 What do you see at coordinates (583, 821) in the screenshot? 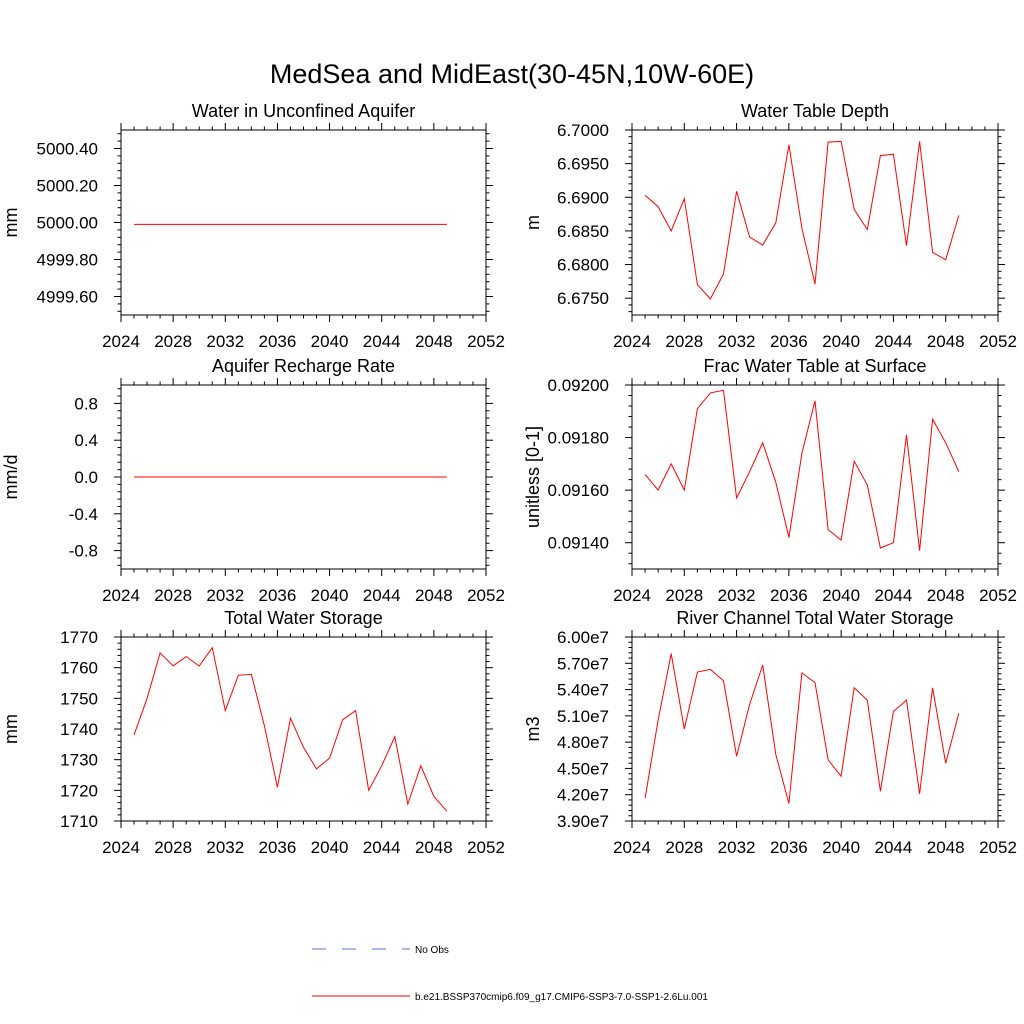
I see `chart-6-y-tick-label: 3.90e7` at bounding box center [583, 821].